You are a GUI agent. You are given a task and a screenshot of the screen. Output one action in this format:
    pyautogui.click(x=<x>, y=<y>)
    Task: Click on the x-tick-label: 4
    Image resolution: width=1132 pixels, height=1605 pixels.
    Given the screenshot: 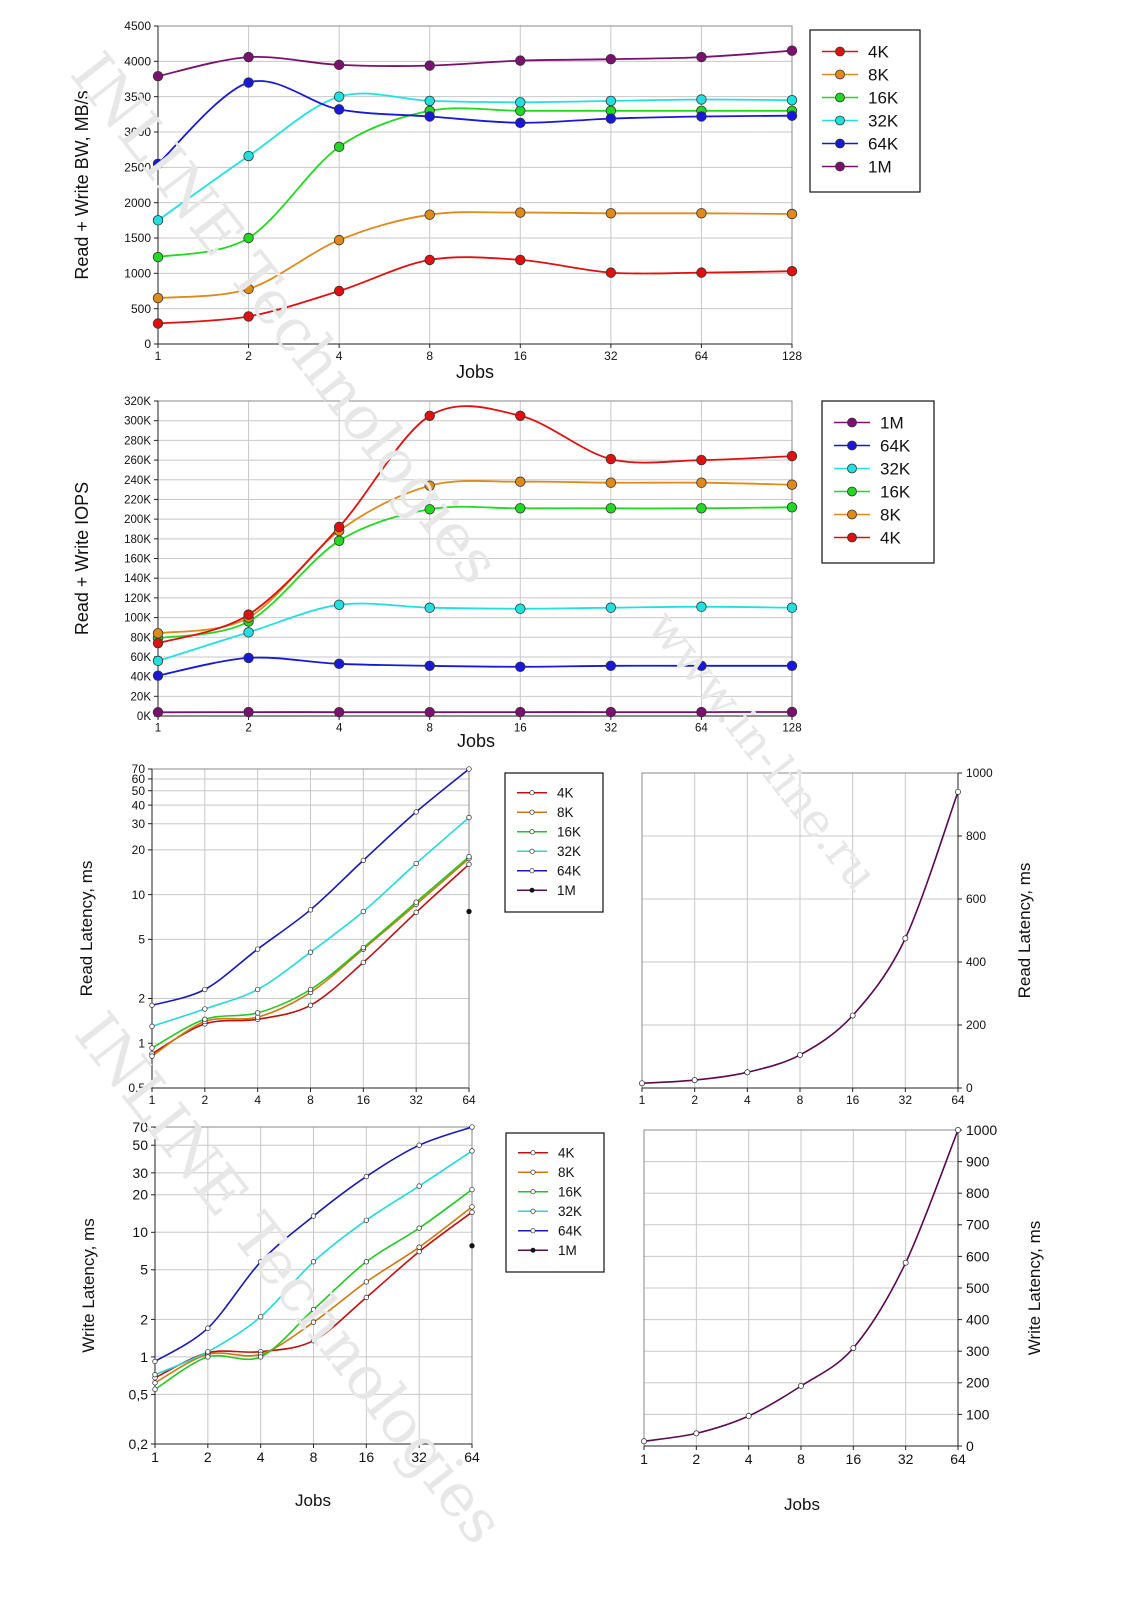 What is the action you would take?
    pyautogui.click(x=339, y=356)
    